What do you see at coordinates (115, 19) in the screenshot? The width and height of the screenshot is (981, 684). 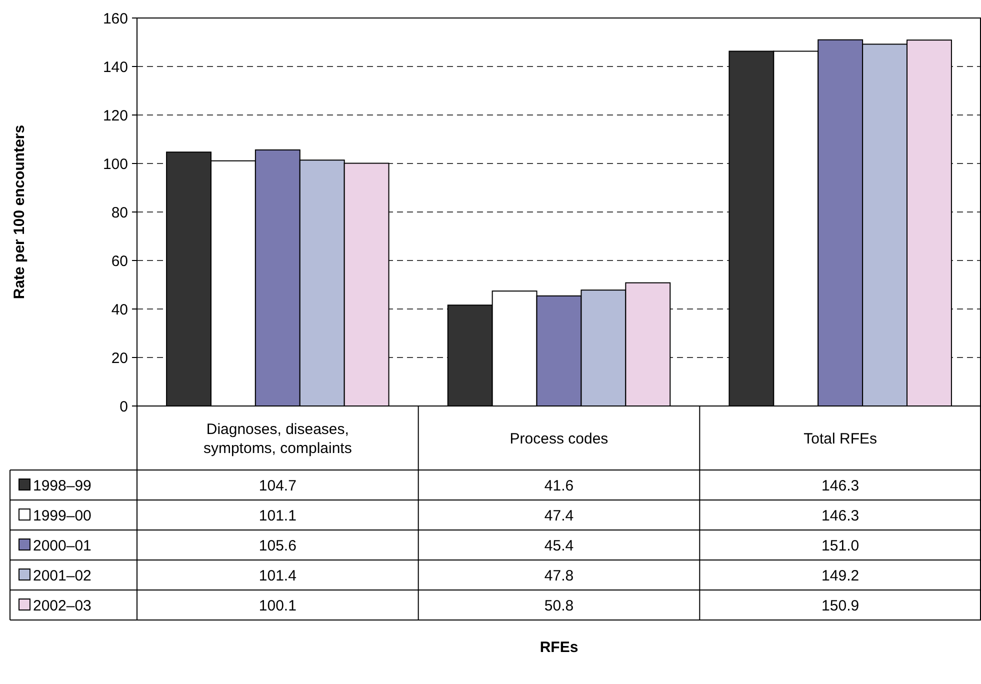 I see `y-tick-label: 160` at bounding box center [115, 19].